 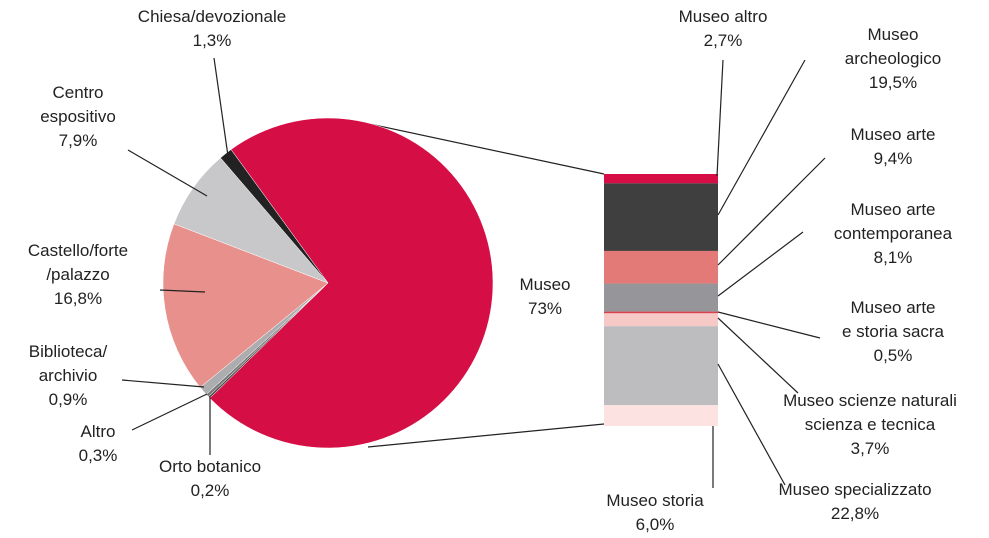 What do you see at coordinates (68, 363) in the screenshot?
I see `slice-label: Biblioteca/archivio` at bounding box center [68, 363].